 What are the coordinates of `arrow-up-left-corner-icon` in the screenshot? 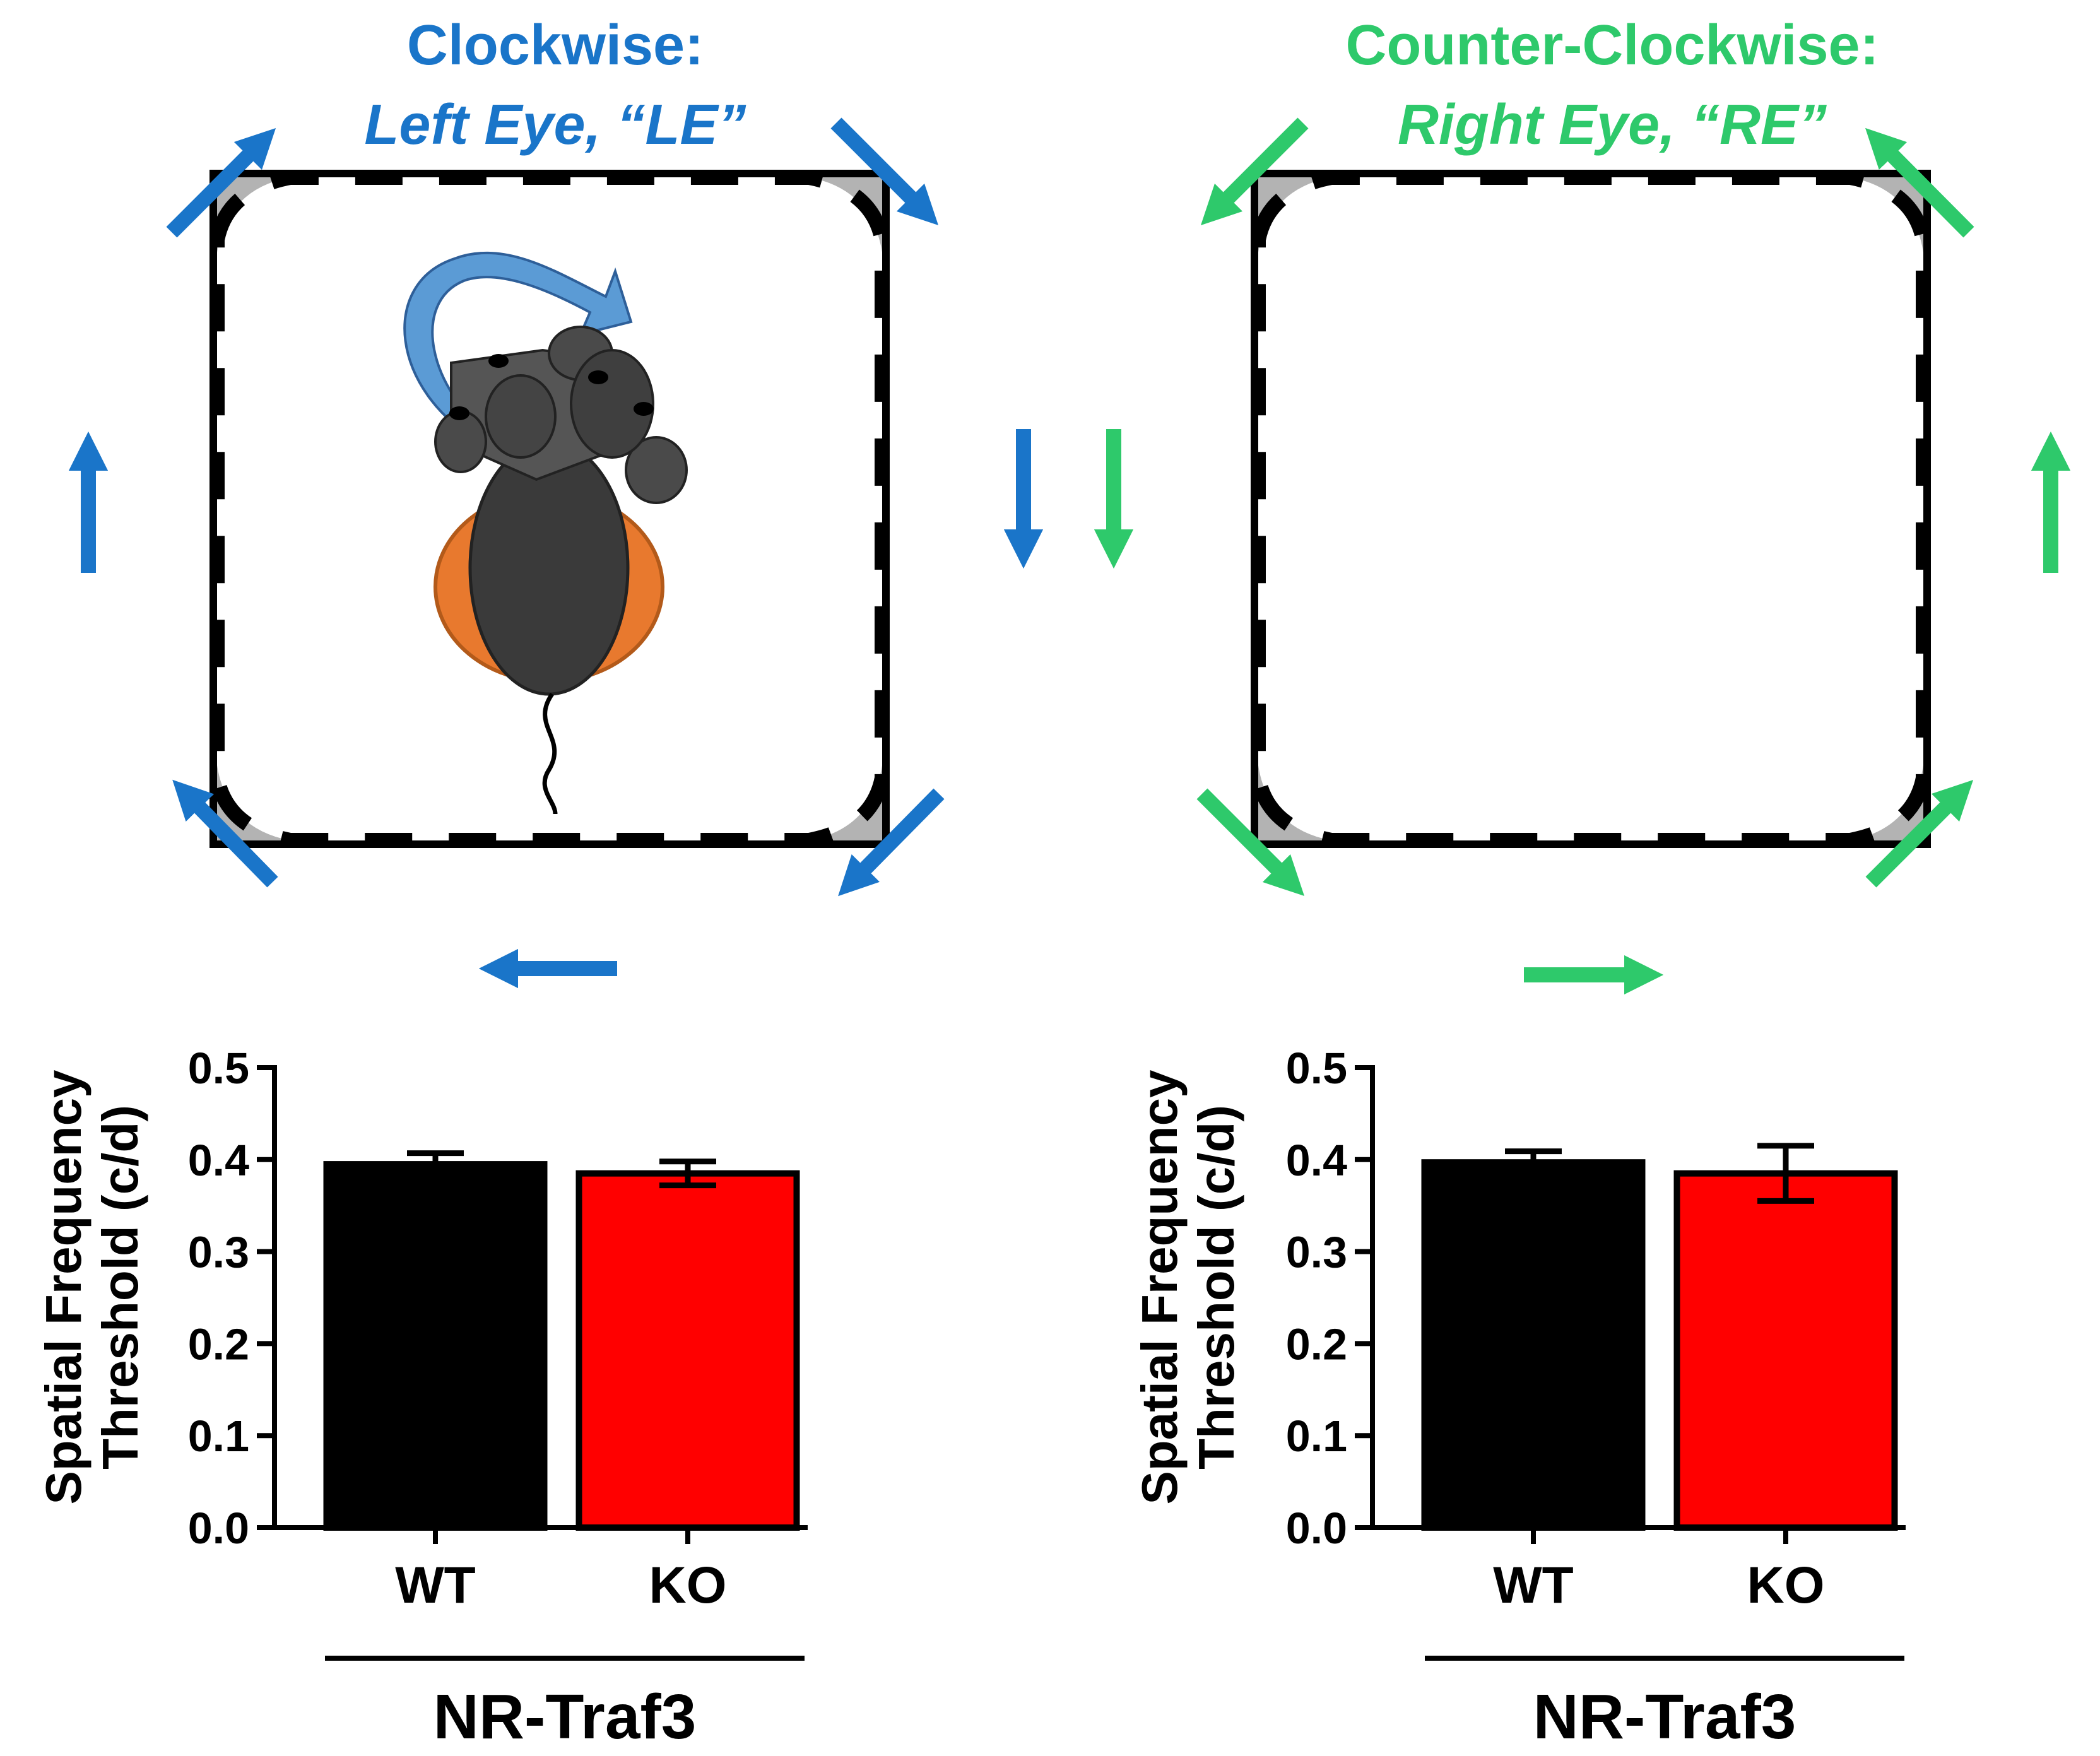 It's located at (225, 833).